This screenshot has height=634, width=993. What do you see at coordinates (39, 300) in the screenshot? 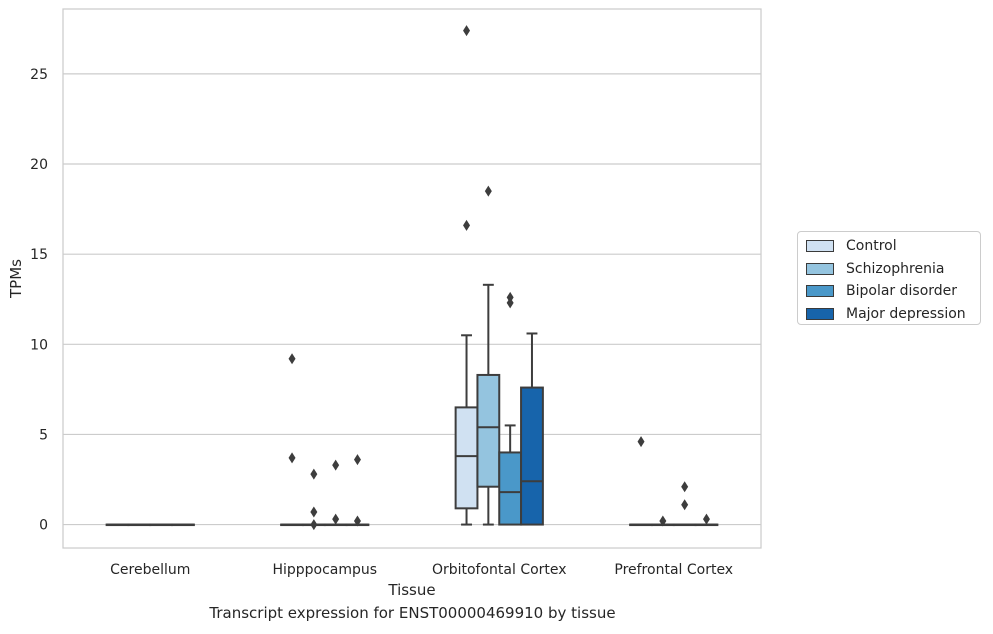
I see `y-tick-labels: 0 5 10 15 20 25` at bounding box center [39, 300].